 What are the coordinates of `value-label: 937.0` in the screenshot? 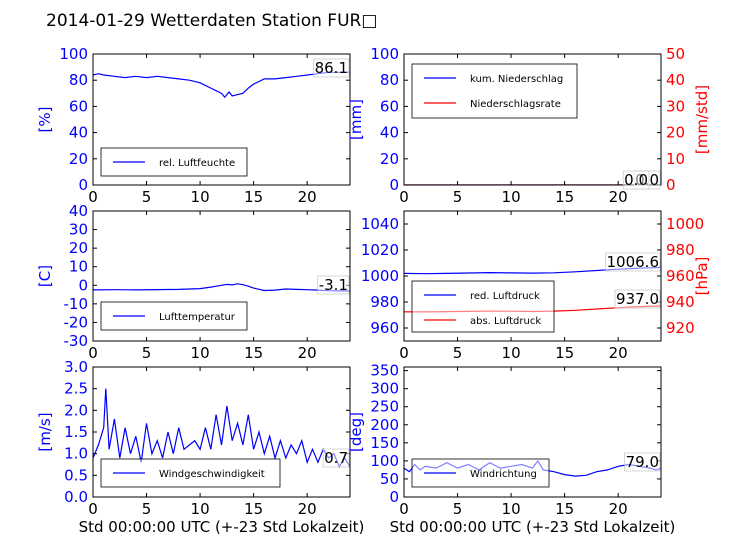 It's located at (637, 299).